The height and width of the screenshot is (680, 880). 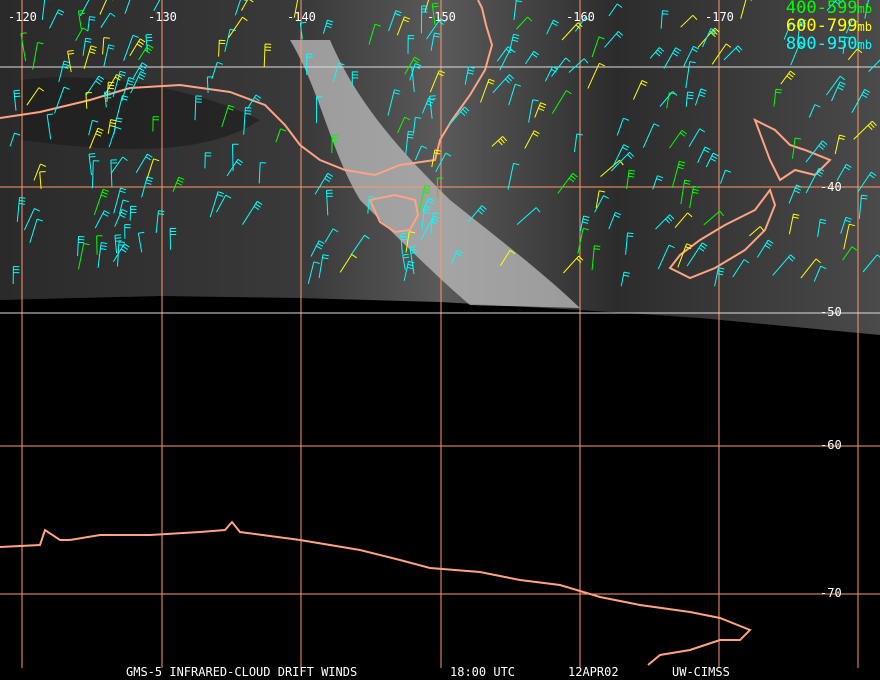 I want to click on coastline-australia, so click(x=247, y=88).